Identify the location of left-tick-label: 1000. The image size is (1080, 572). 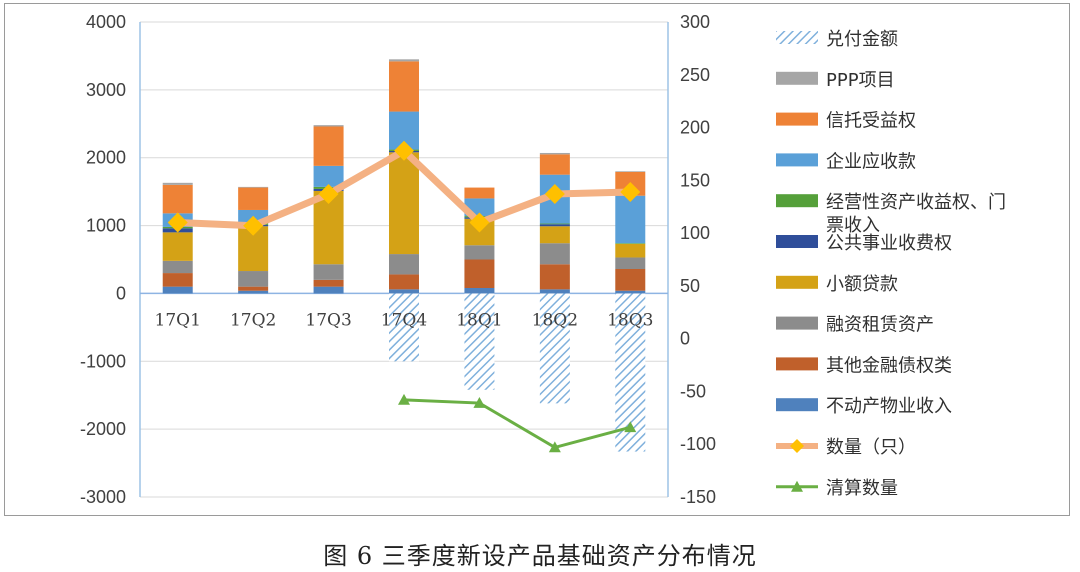
(106, 226).